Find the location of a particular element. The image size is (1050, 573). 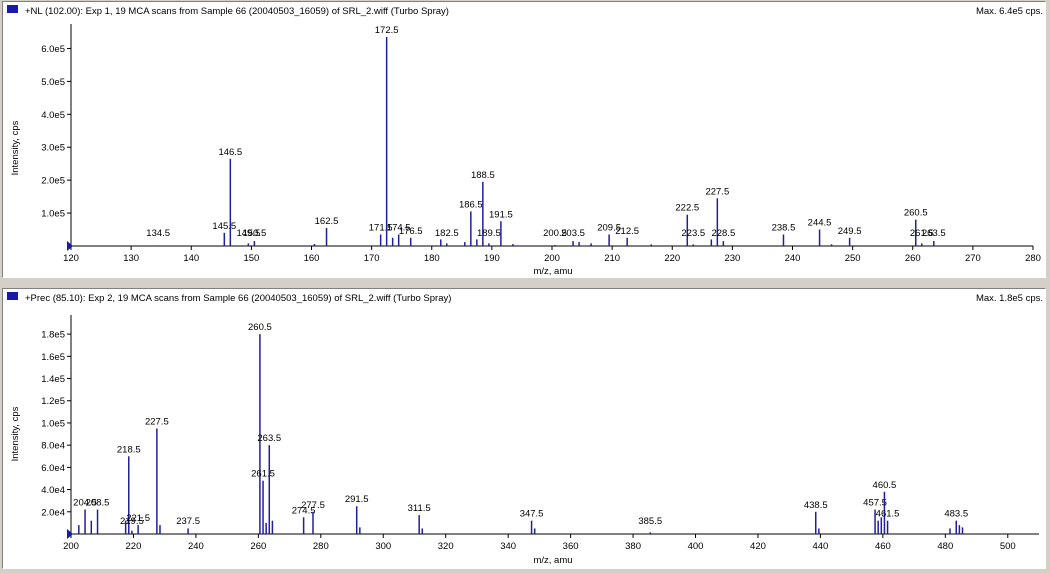

y-axis-label: Intensity, cps is located at coordinates (15, 147).